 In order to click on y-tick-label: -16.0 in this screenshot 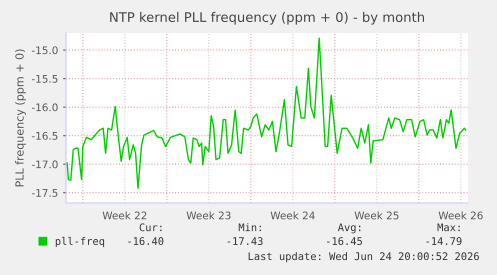, I will do `click(45, 107)`.